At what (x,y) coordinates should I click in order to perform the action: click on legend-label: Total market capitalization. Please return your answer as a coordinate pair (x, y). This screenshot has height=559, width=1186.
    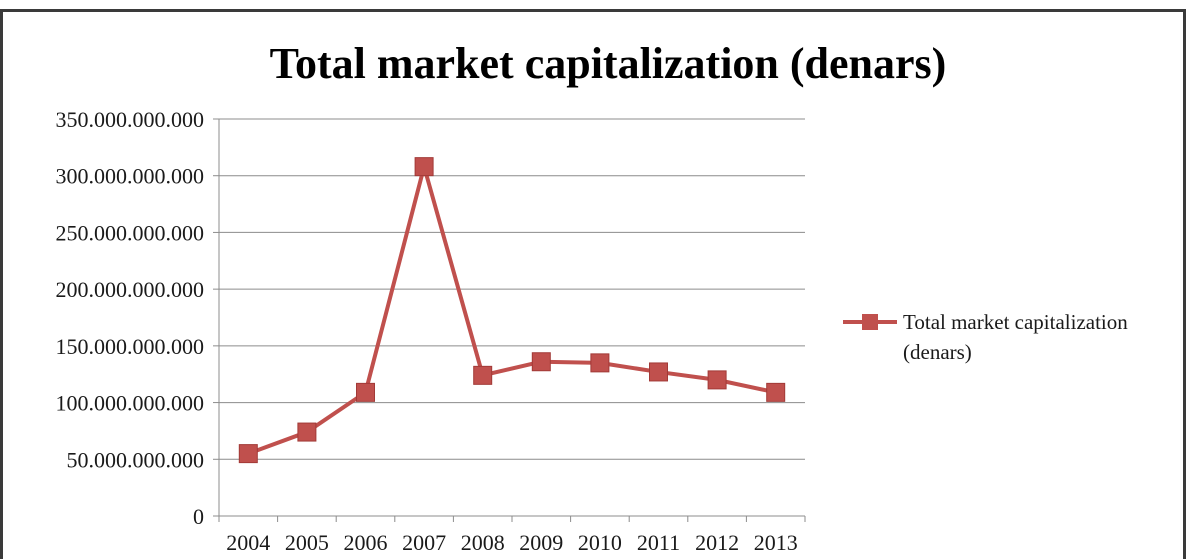
    Looking at the image, I should click on (1015, 322).